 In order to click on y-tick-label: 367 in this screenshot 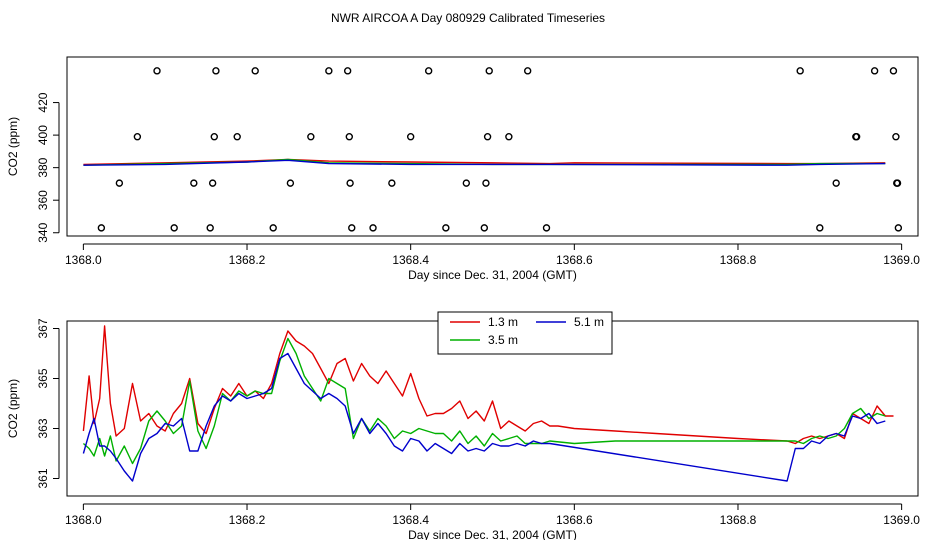, I will do `click(43, 328)`.